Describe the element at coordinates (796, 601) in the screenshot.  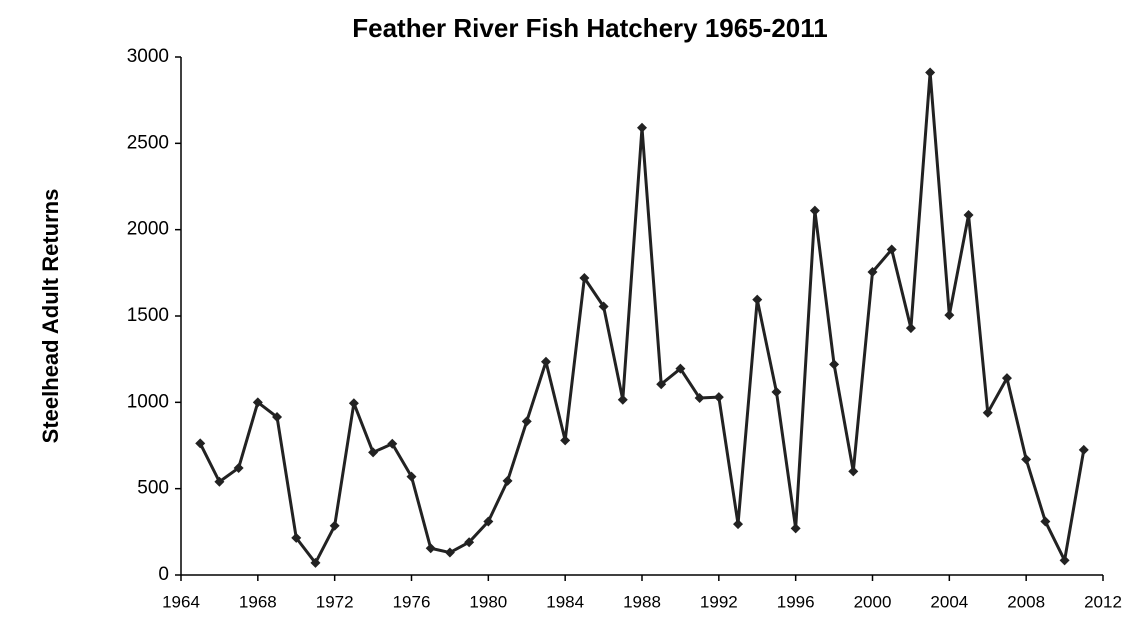
I see `x-tick-label: 1996` at that location.